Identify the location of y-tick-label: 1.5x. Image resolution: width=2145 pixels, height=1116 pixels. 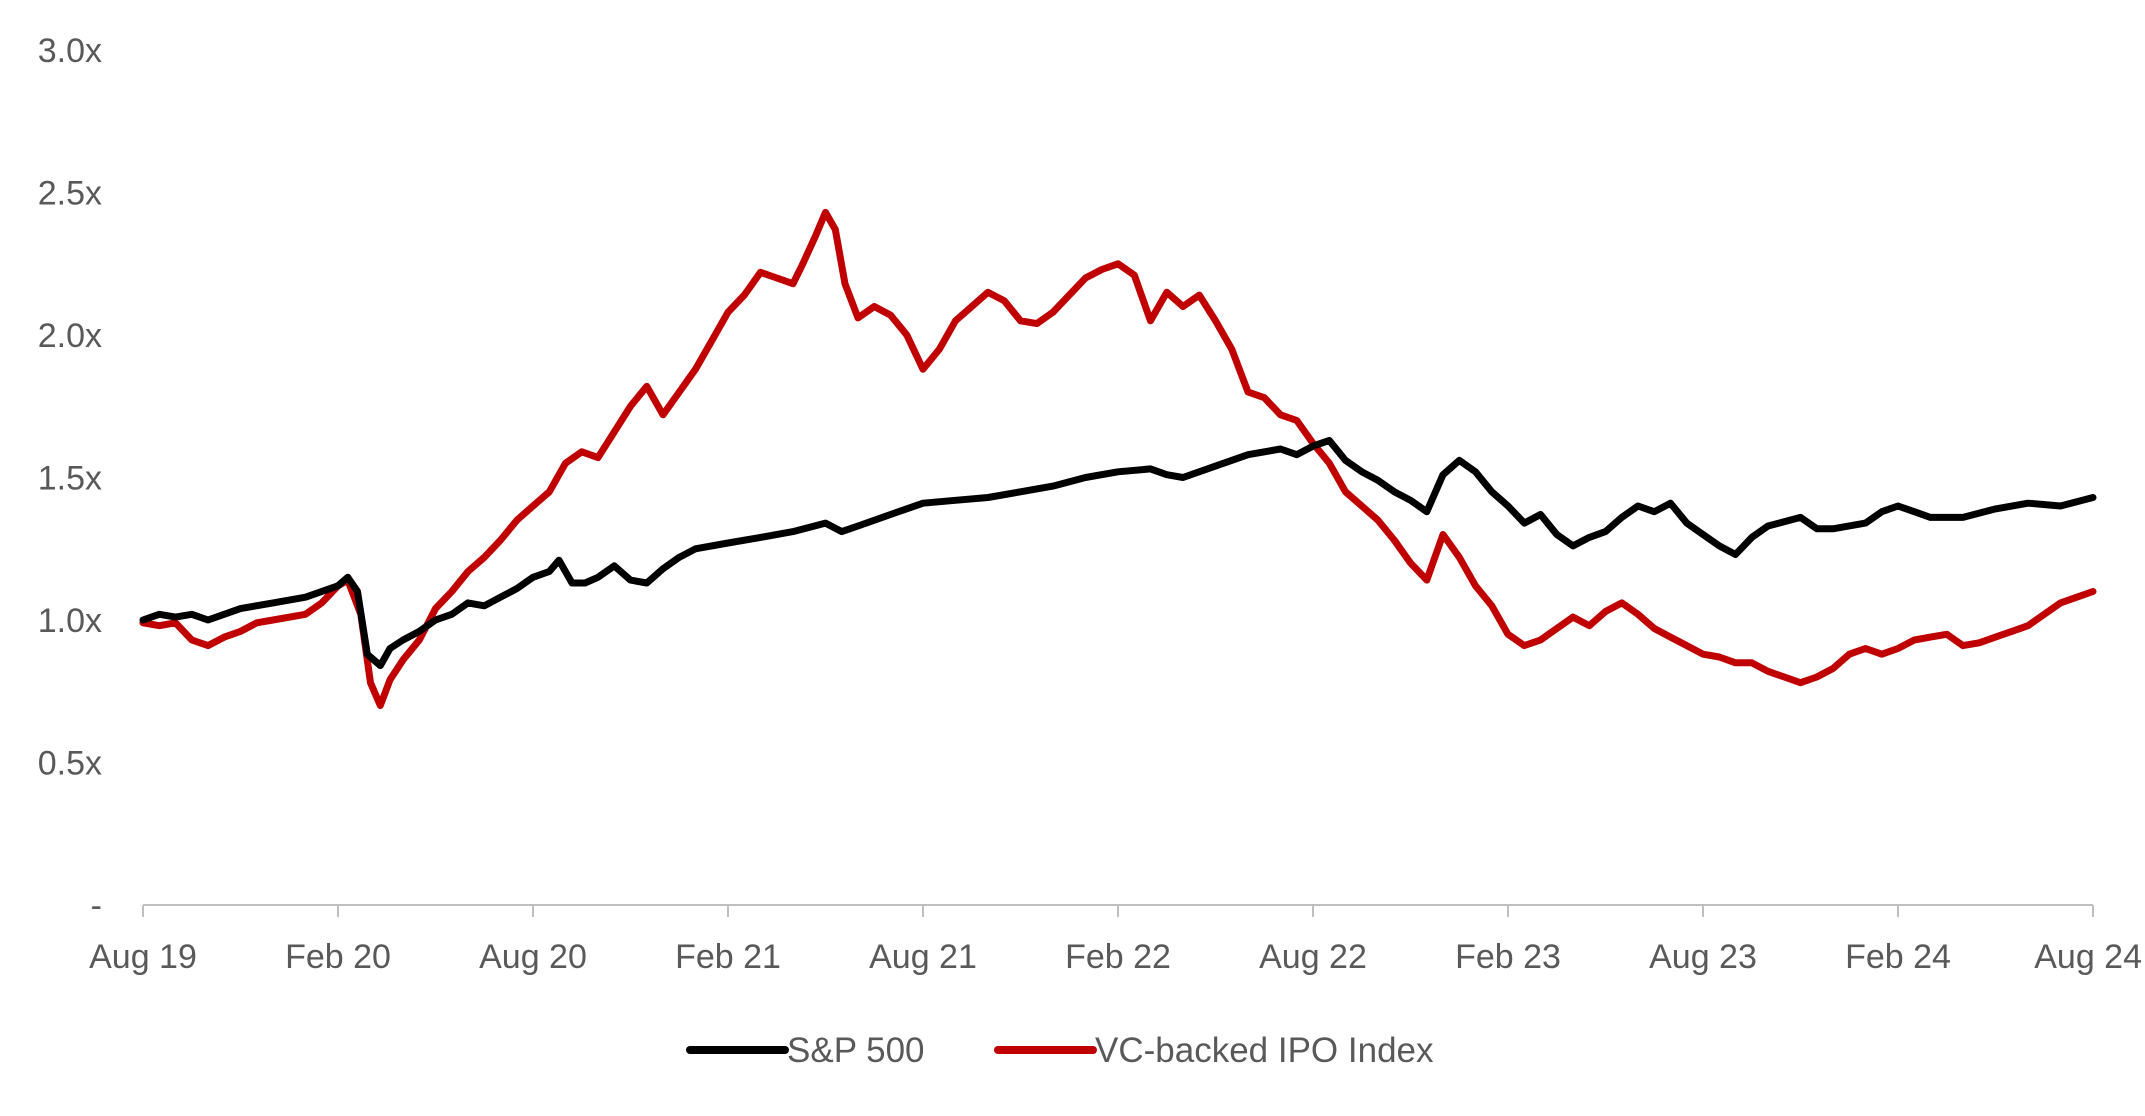
(70, 479).